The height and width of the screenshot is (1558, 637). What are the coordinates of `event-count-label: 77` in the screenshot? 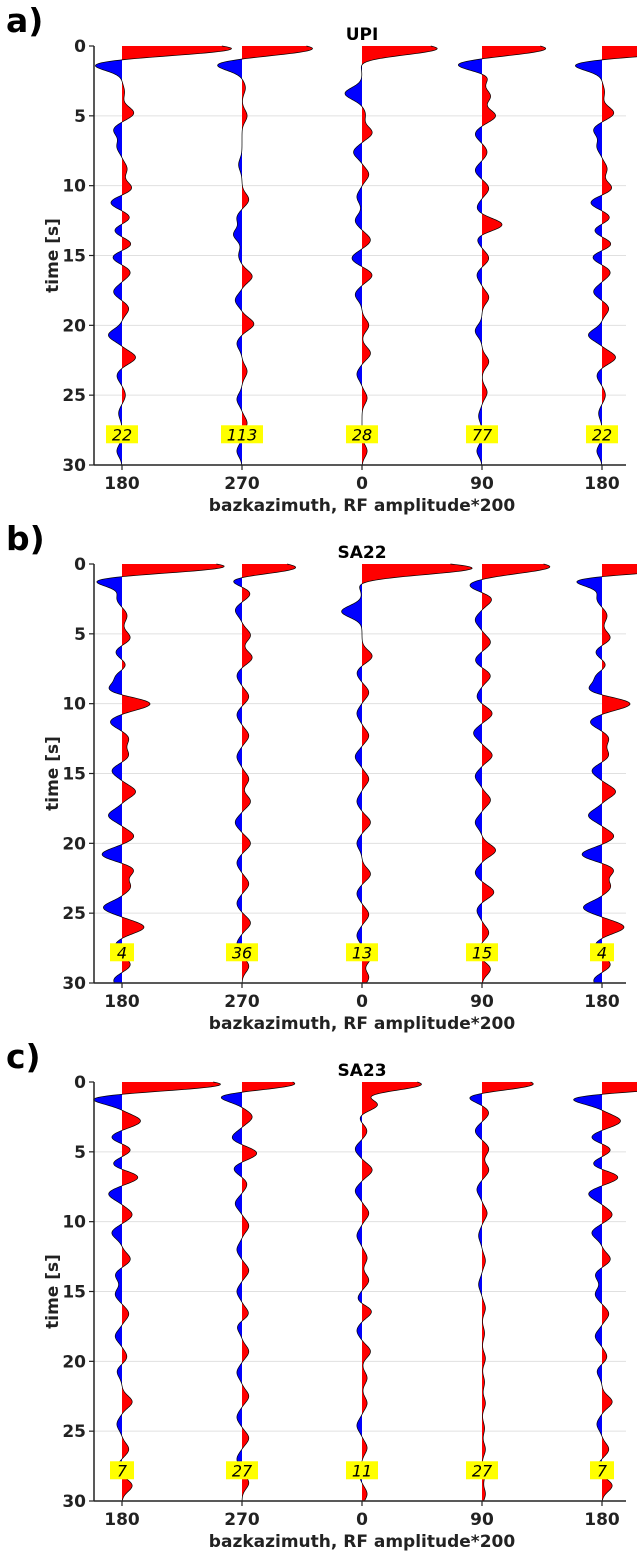 It's located at (482, 434).